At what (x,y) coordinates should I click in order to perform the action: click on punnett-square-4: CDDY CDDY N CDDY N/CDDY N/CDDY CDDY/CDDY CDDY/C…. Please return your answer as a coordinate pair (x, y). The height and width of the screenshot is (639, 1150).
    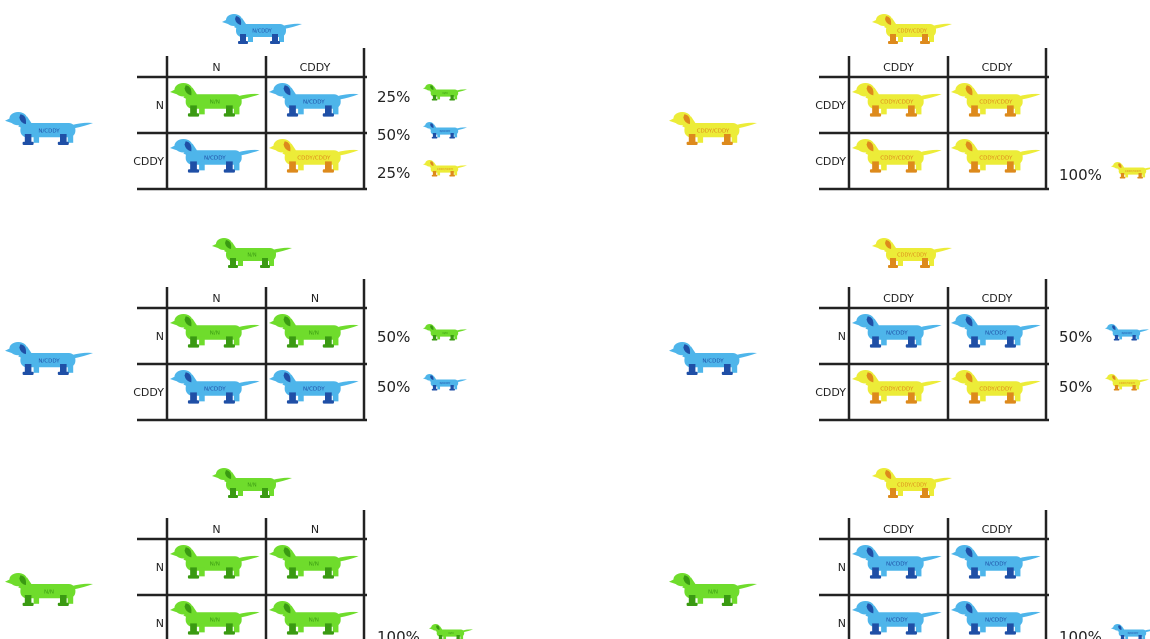
    Looking at the image, I should click on (909, 330).